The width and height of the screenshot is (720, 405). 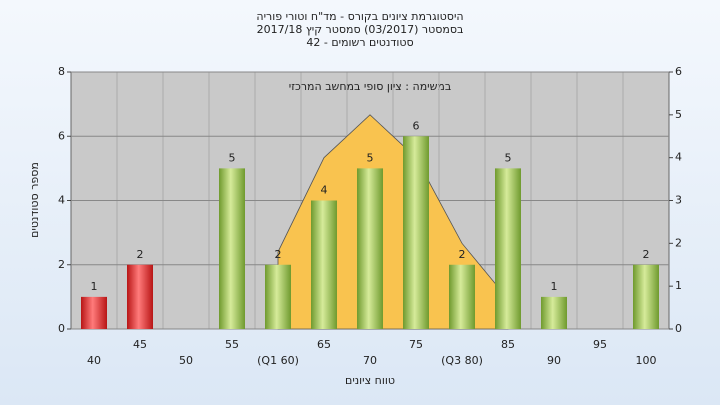 I want to click on y2-tick-label: 4, so click(x=678, y=157).